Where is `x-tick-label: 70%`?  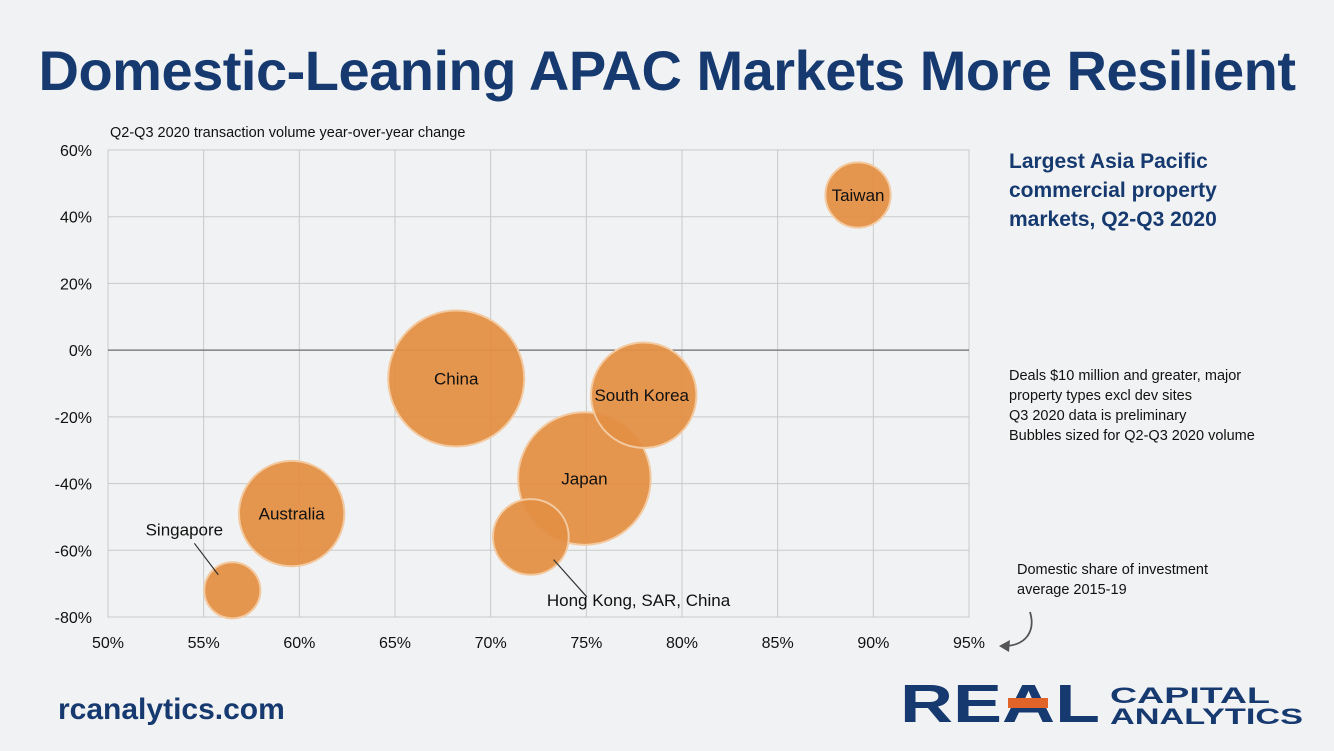 x-tick-label: 70% is located at coordinates (491, 643).